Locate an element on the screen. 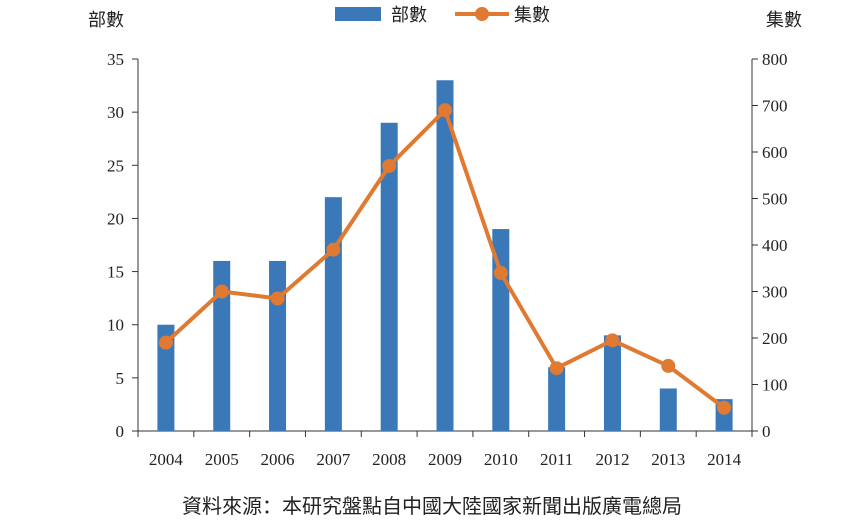 The height and width of the screenshot is (530, 864). right-axis-title: 集數 is located at coordinates (784, 20).